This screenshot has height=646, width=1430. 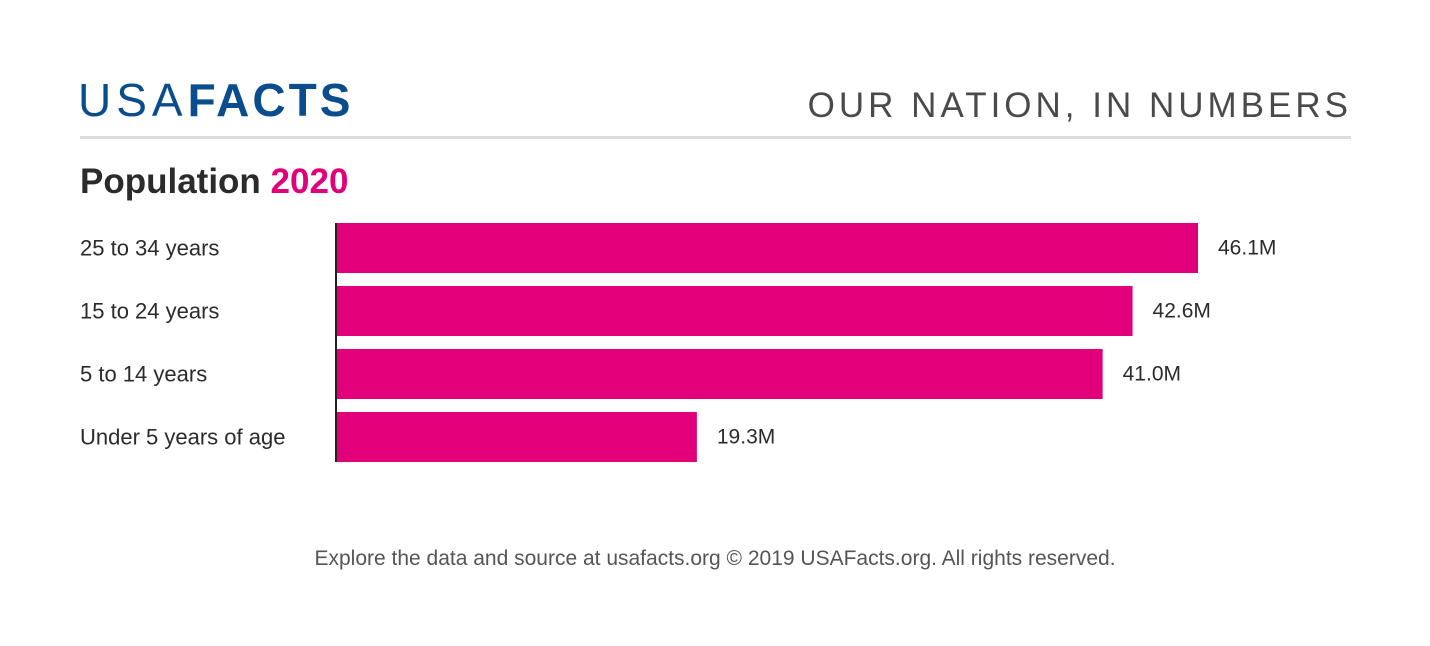 What do you see at coordinates (182, 437) in the screenshot?
I see `category-label: Under 5 years of age` at bounding box center [182, 437].